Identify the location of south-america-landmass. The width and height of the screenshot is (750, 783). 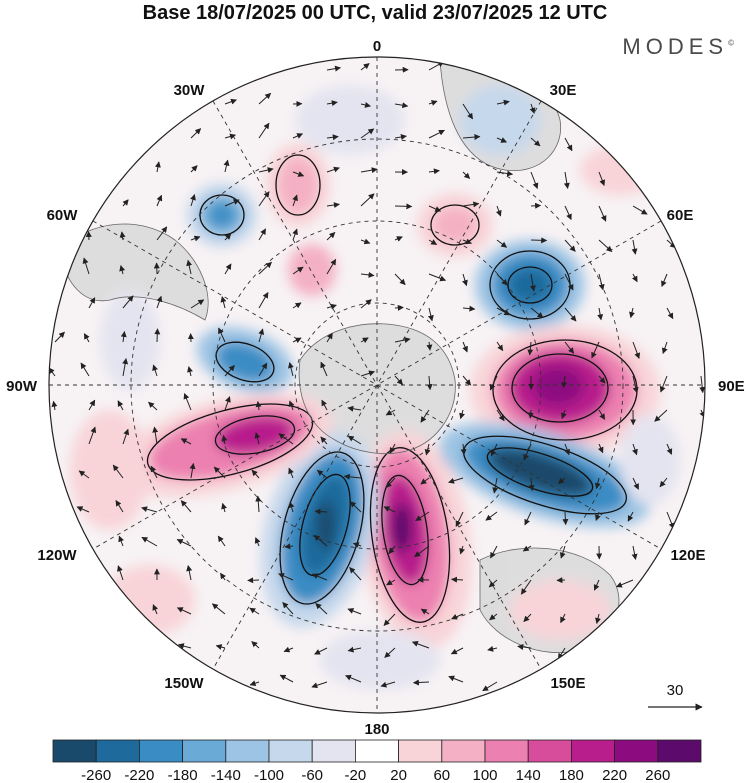
(134, 271).